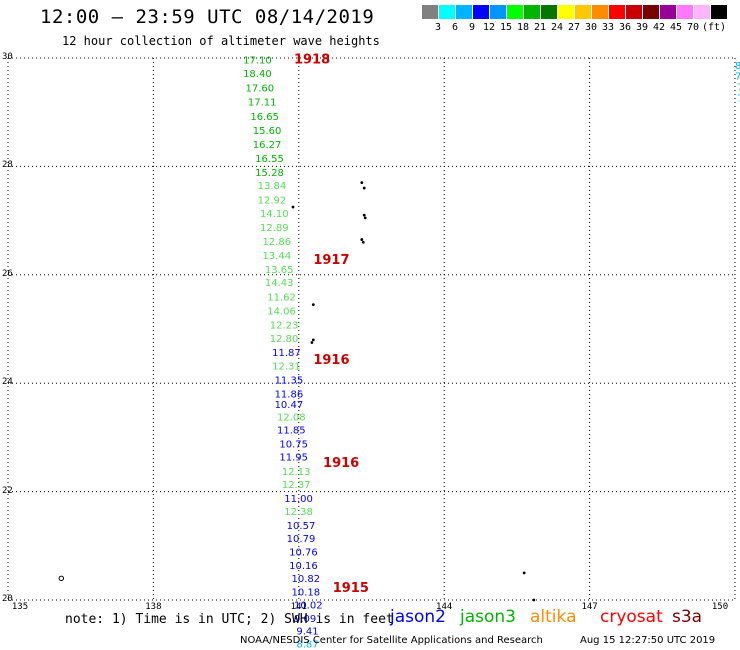  What do you see at coordinates (259, 89) in the screenshot?
I see `wave-height-value: 17.60` at bounding box center [259, 89].